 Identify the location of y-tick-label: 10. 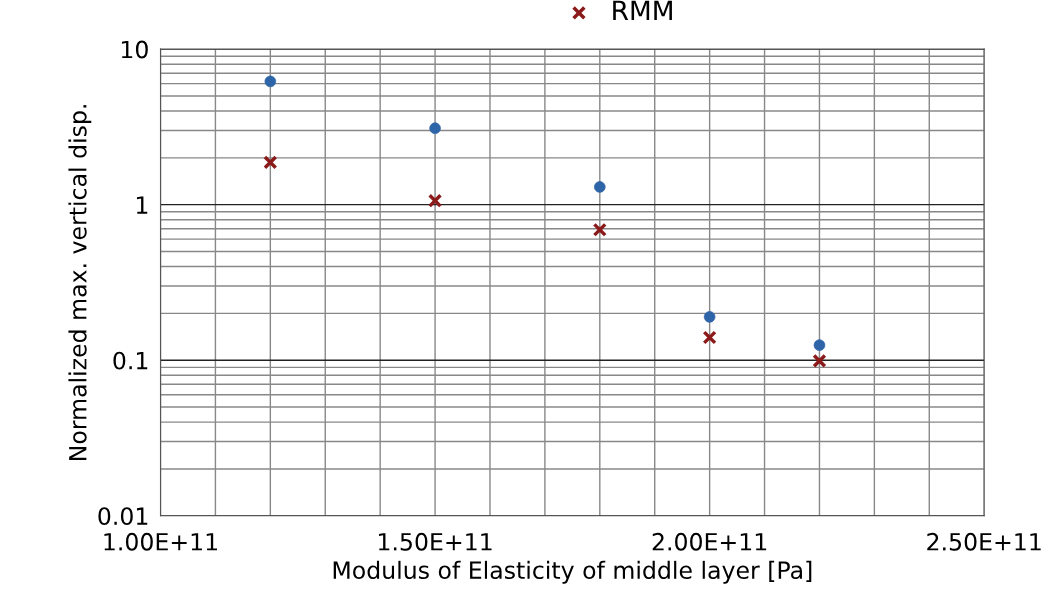
(134, 49).